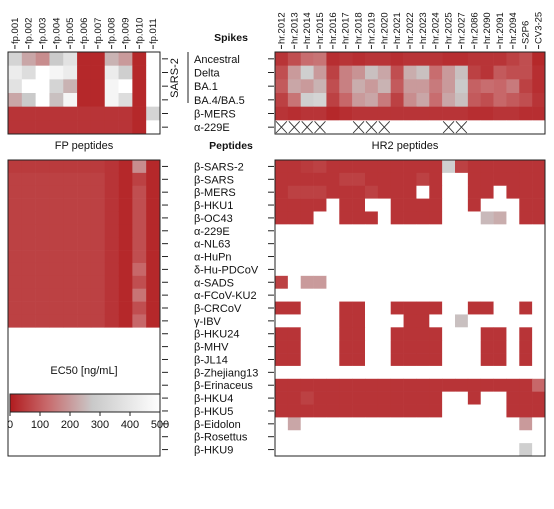 The width and height of the screenshot is (554, 509). I want to click on row-label: BA.1, so click(206, 87).